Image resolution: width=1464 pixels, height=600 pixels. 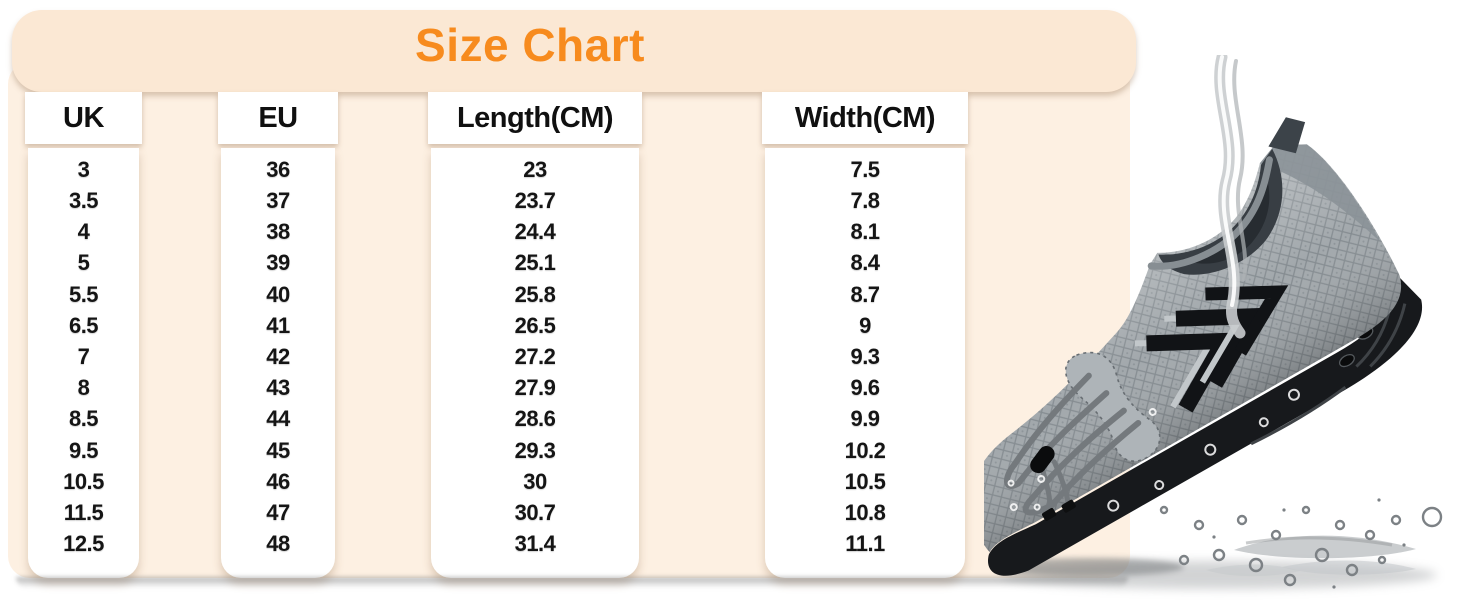 What do you see at coordinates (83, 513) in the screenshot?
I see `size-cell: 11.5` at bounding box center [83, 513].